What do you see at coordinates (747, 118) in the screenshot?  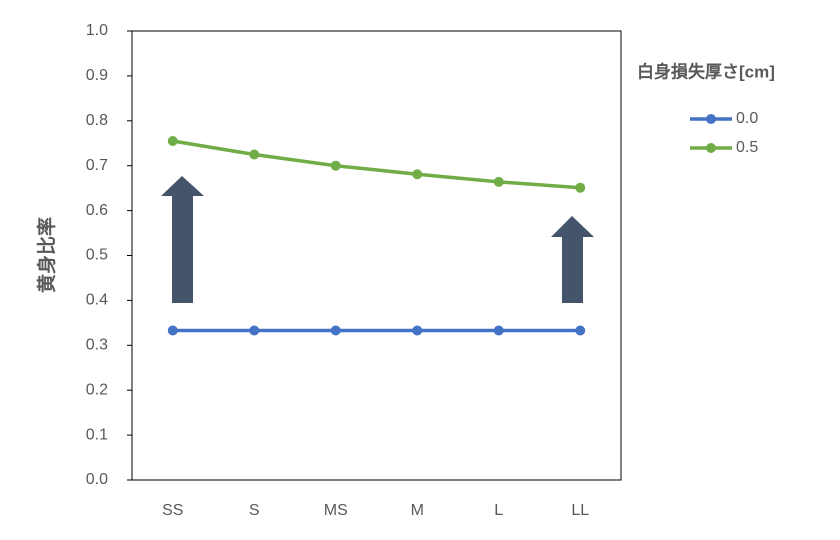 I see `legend-label: 0.0` at bounding box center [747, 118].